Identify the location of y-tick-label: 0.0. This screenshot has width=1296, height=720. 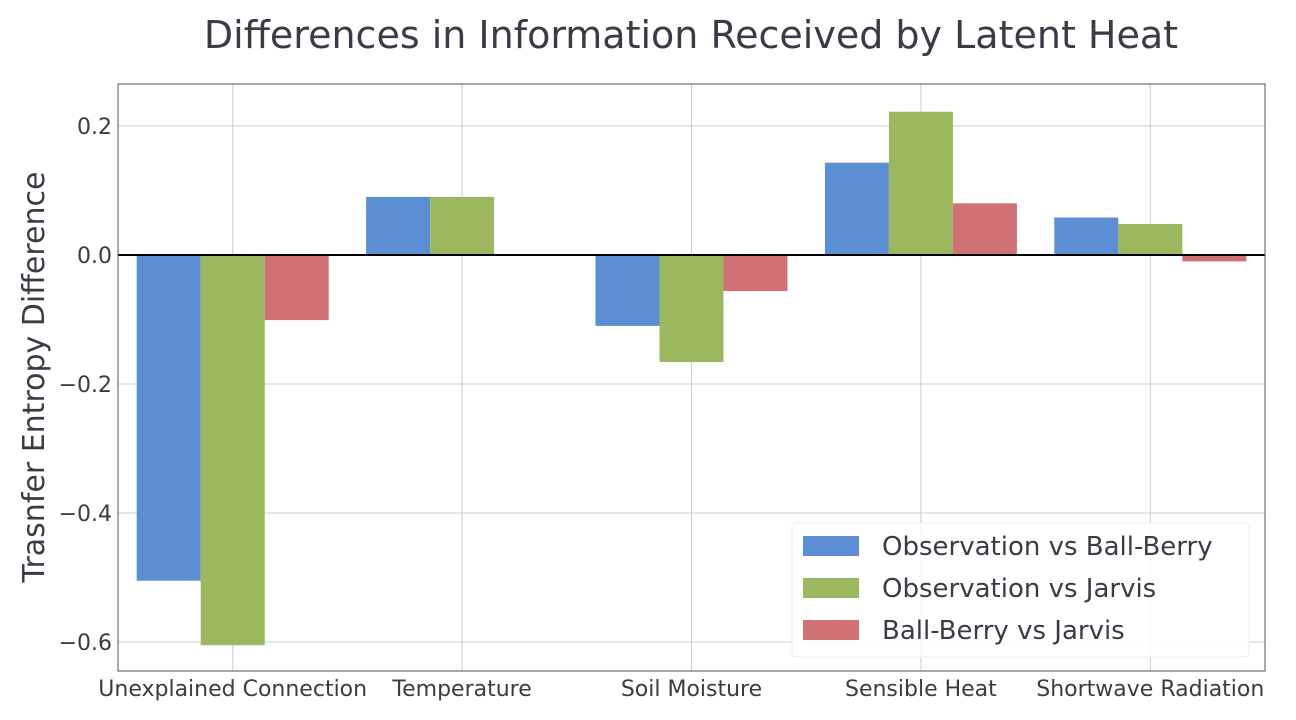
(94, 256).